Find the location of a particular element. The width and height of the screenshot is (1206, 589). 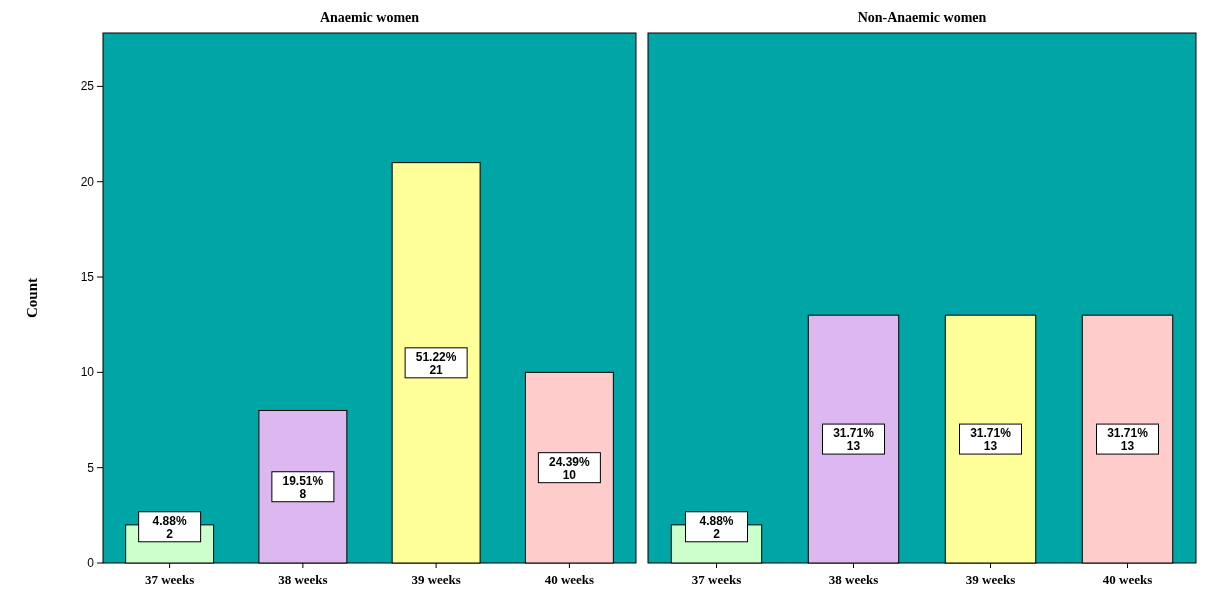

data-label: 19.51% 8 is located at coordinates (303, 487).